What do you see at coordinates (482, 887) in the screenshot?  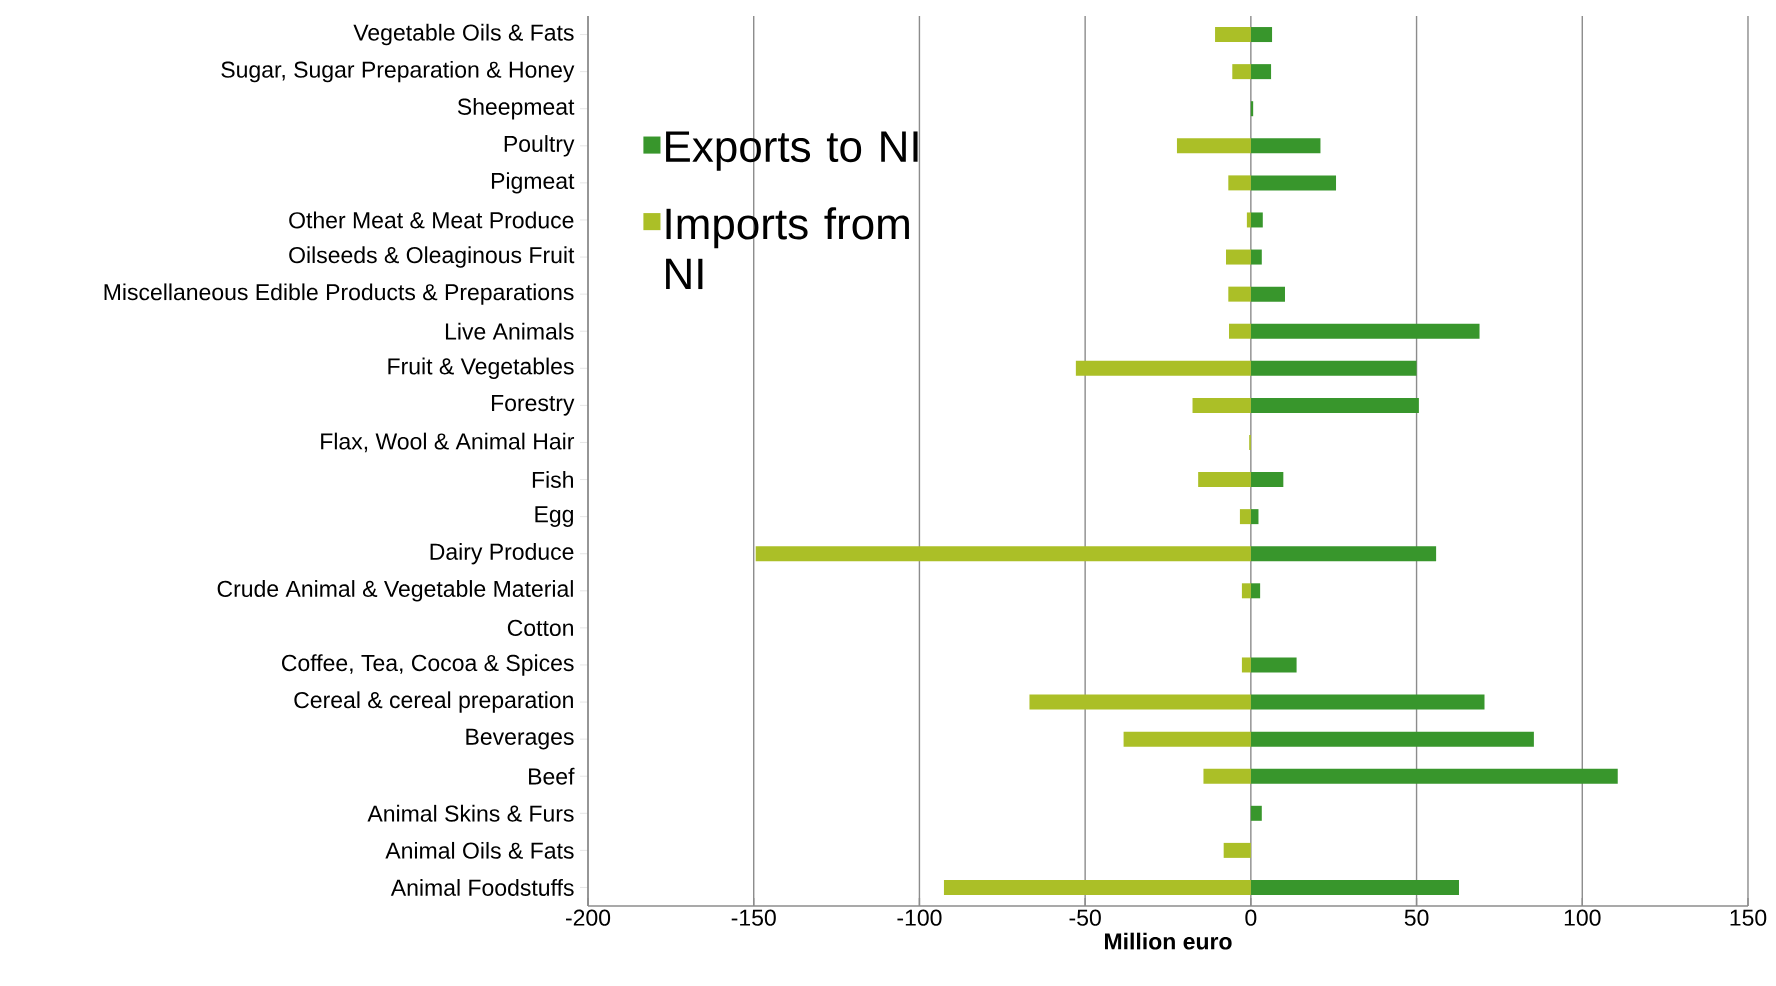 I see `y-tick-label: Animal Foodstuffs` at bounding box center [482, 887].